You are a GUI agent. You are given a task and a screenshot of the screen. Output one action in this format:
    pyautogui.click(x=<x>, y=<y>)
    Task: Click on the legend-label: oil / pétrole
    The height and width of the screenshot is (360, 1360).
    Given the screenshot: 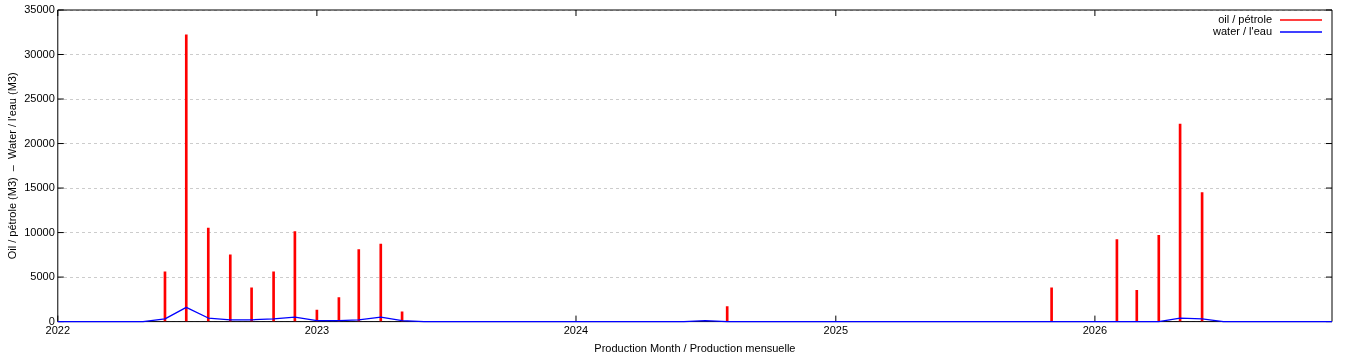 What is the action you would take?
    pyautogui.click(x=1245, y=19)
    